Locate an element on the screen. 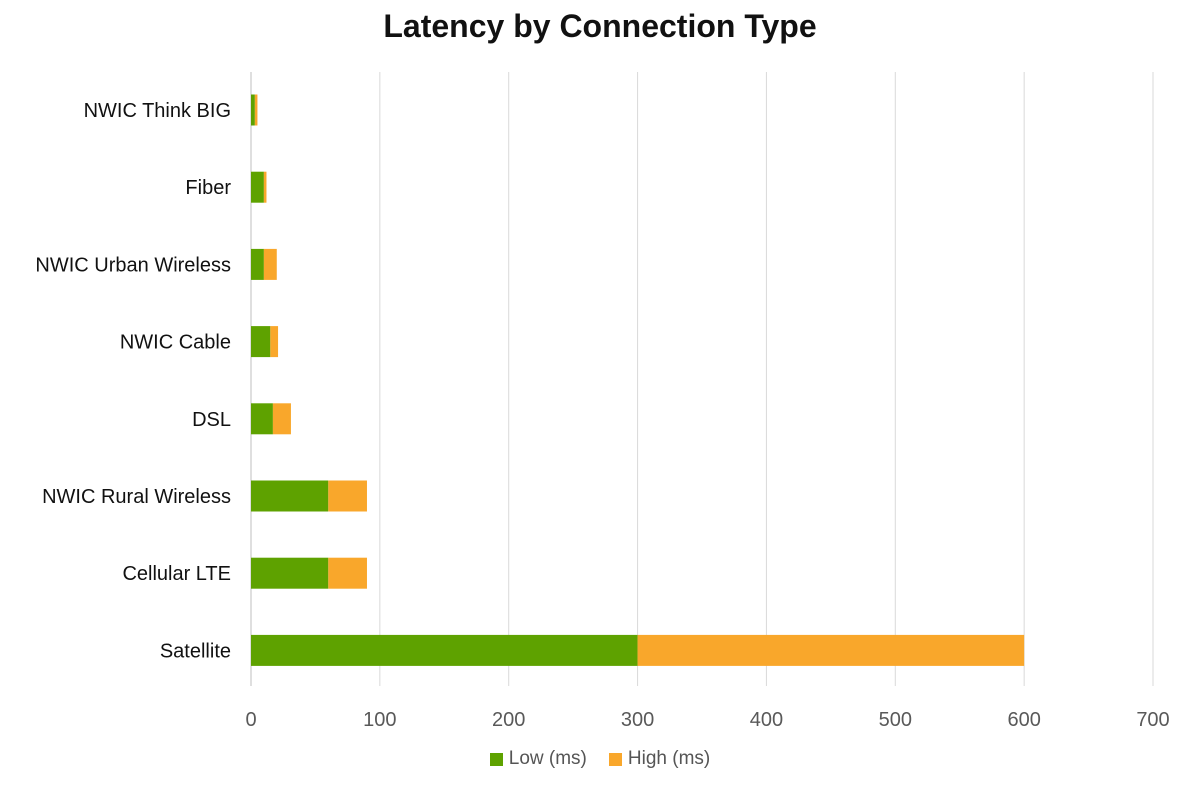 The height and width of the screenshot is (787, 1200). y-category-label: NWIC Rural Wireless is located at coordinates (136, 497).